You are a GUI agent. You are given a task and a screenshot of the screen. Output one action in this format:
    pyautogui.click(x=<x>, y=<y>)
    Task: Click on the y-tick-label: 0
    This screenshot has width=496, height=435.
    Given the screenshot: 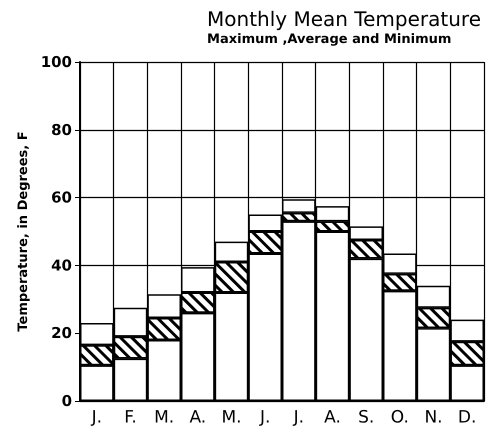 What is the action you would take?
    pyautogui.click(x=67, y=401)
    